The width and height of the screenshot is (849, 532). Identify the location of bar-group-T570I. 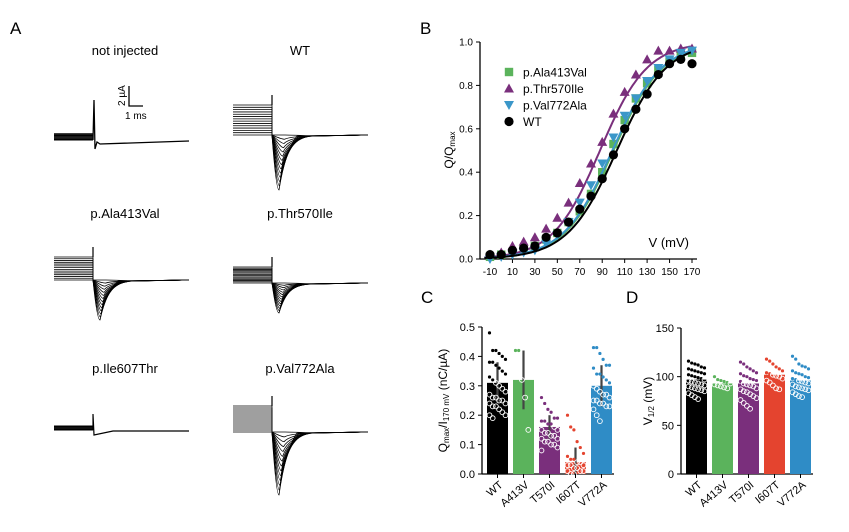
(748, 417).